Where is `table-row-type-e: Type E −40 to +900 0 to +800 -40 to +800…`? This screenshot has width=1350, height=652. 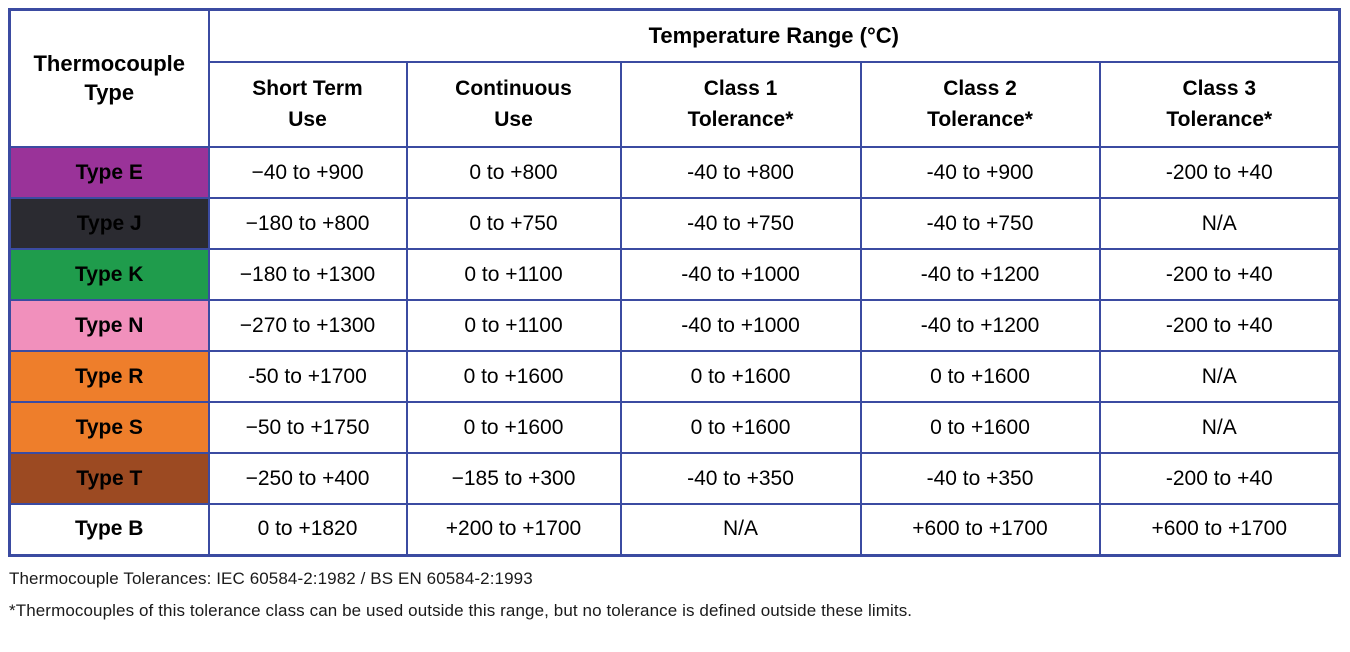
table-row-type-e: Type E −40 to +900 0 to +800 -40 to +800… is located at coordinates (674, 172).